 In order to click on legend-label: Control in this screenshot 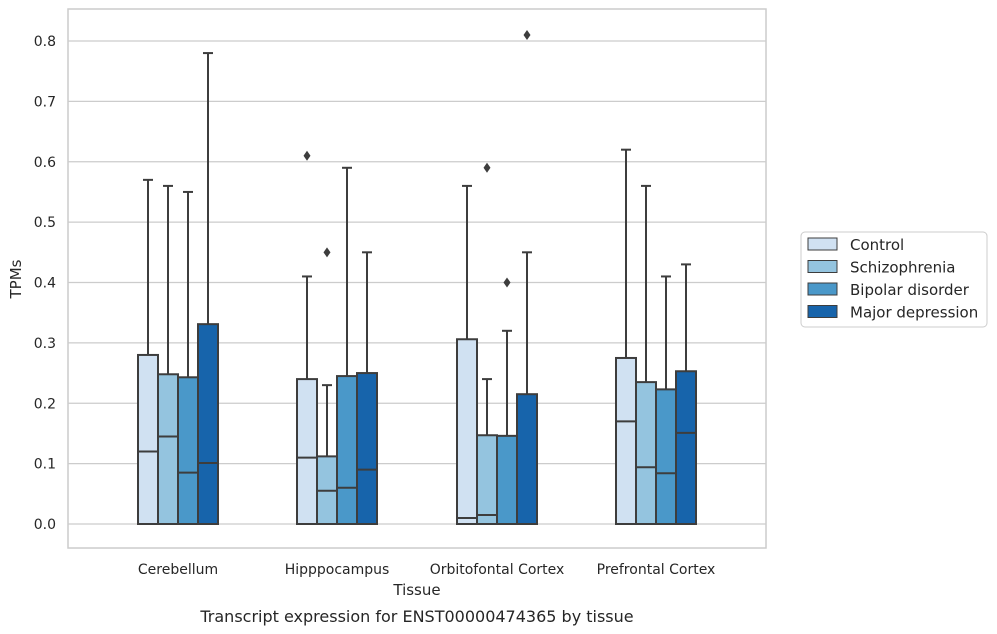, I will do `click(877, 245)`.